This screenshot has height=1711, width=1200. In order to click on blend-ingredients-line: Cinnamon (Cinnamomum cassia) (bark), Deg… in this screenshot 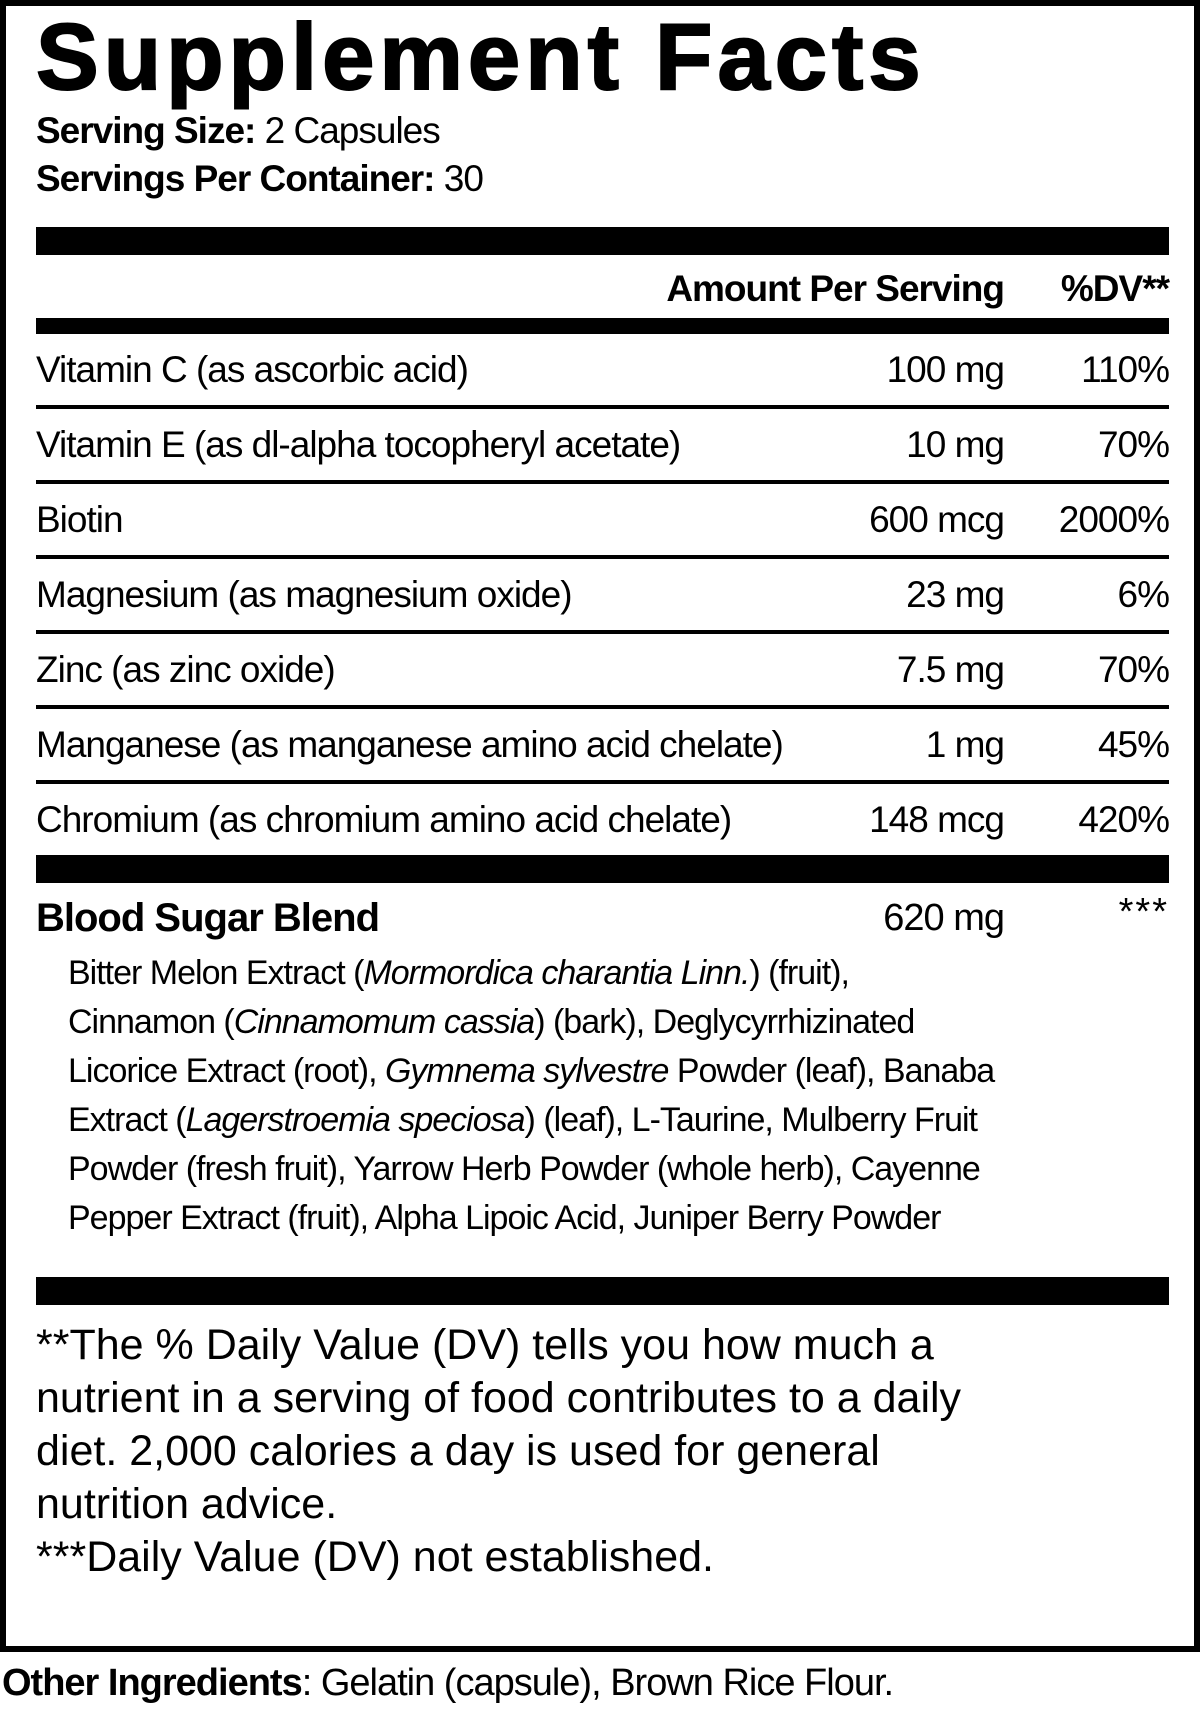, I will do `click(618, 1022)`.